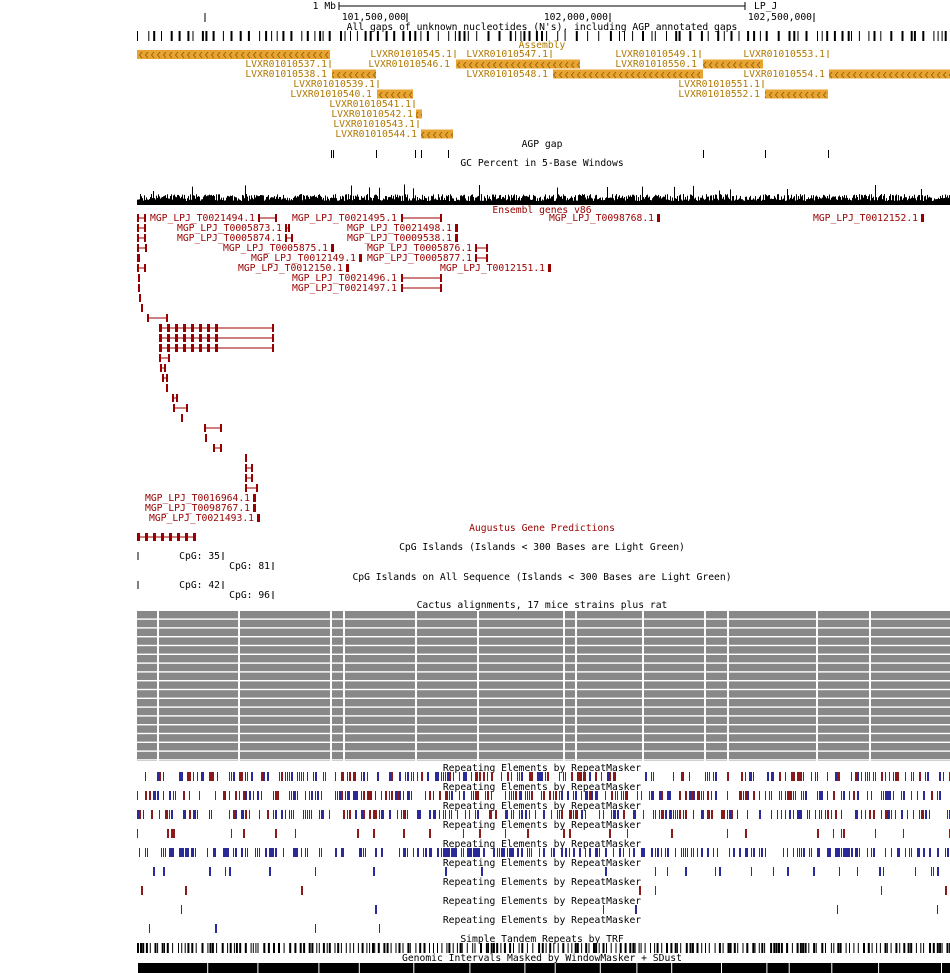 The width and height of the screenshot is (950, 973). I want to click on gene-label: MGP_LPJ_T0005874.1, so click(229, 238).